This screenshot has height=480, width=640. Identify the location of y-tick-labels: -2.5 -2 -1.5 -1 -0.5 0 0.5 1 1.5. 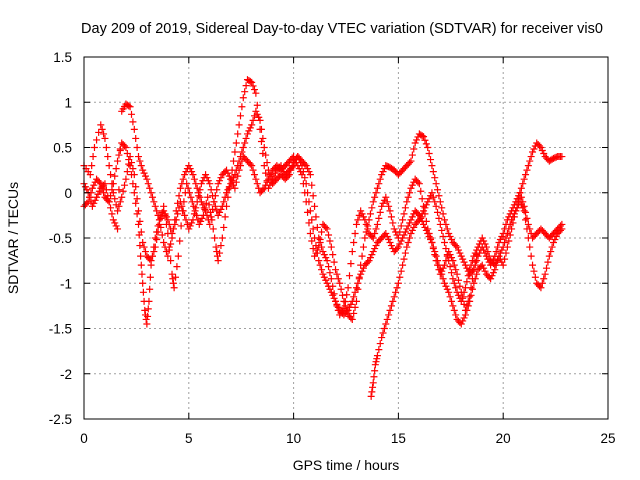
(60, 238).